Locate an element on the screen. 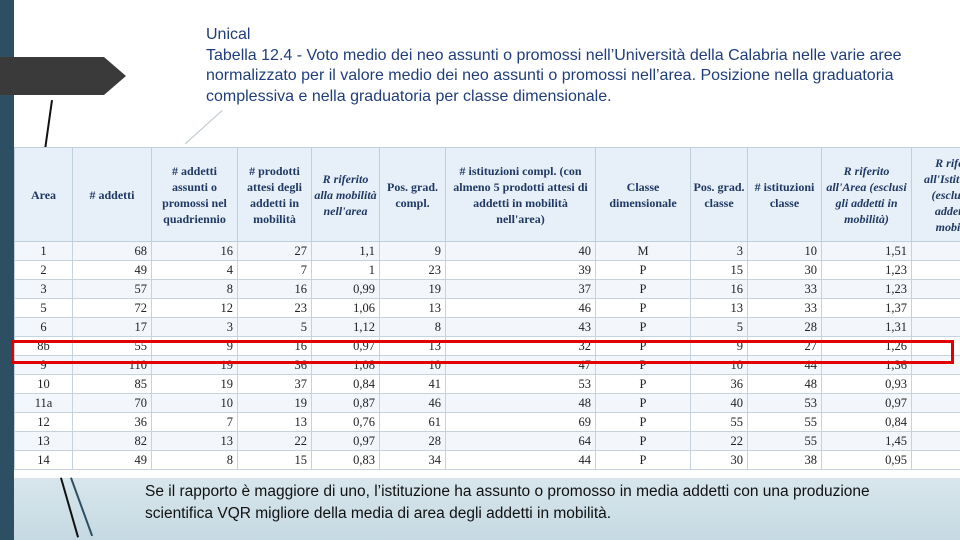  table-cell: 55 is located at coordinates (784, 422).